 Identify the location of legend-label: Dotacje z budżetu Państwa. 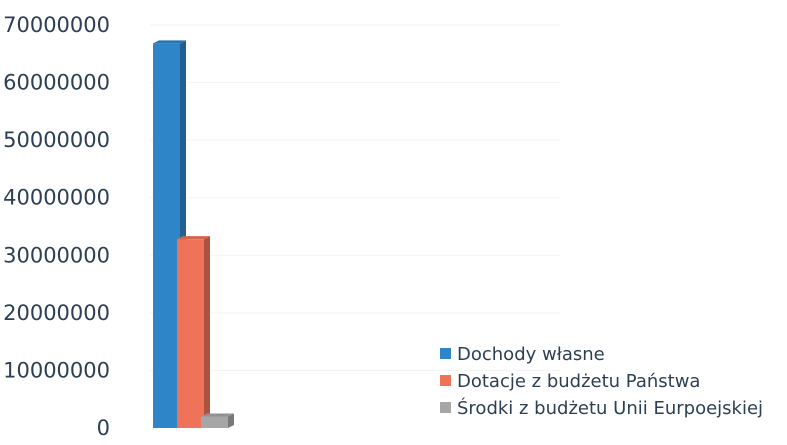
(578, 381).